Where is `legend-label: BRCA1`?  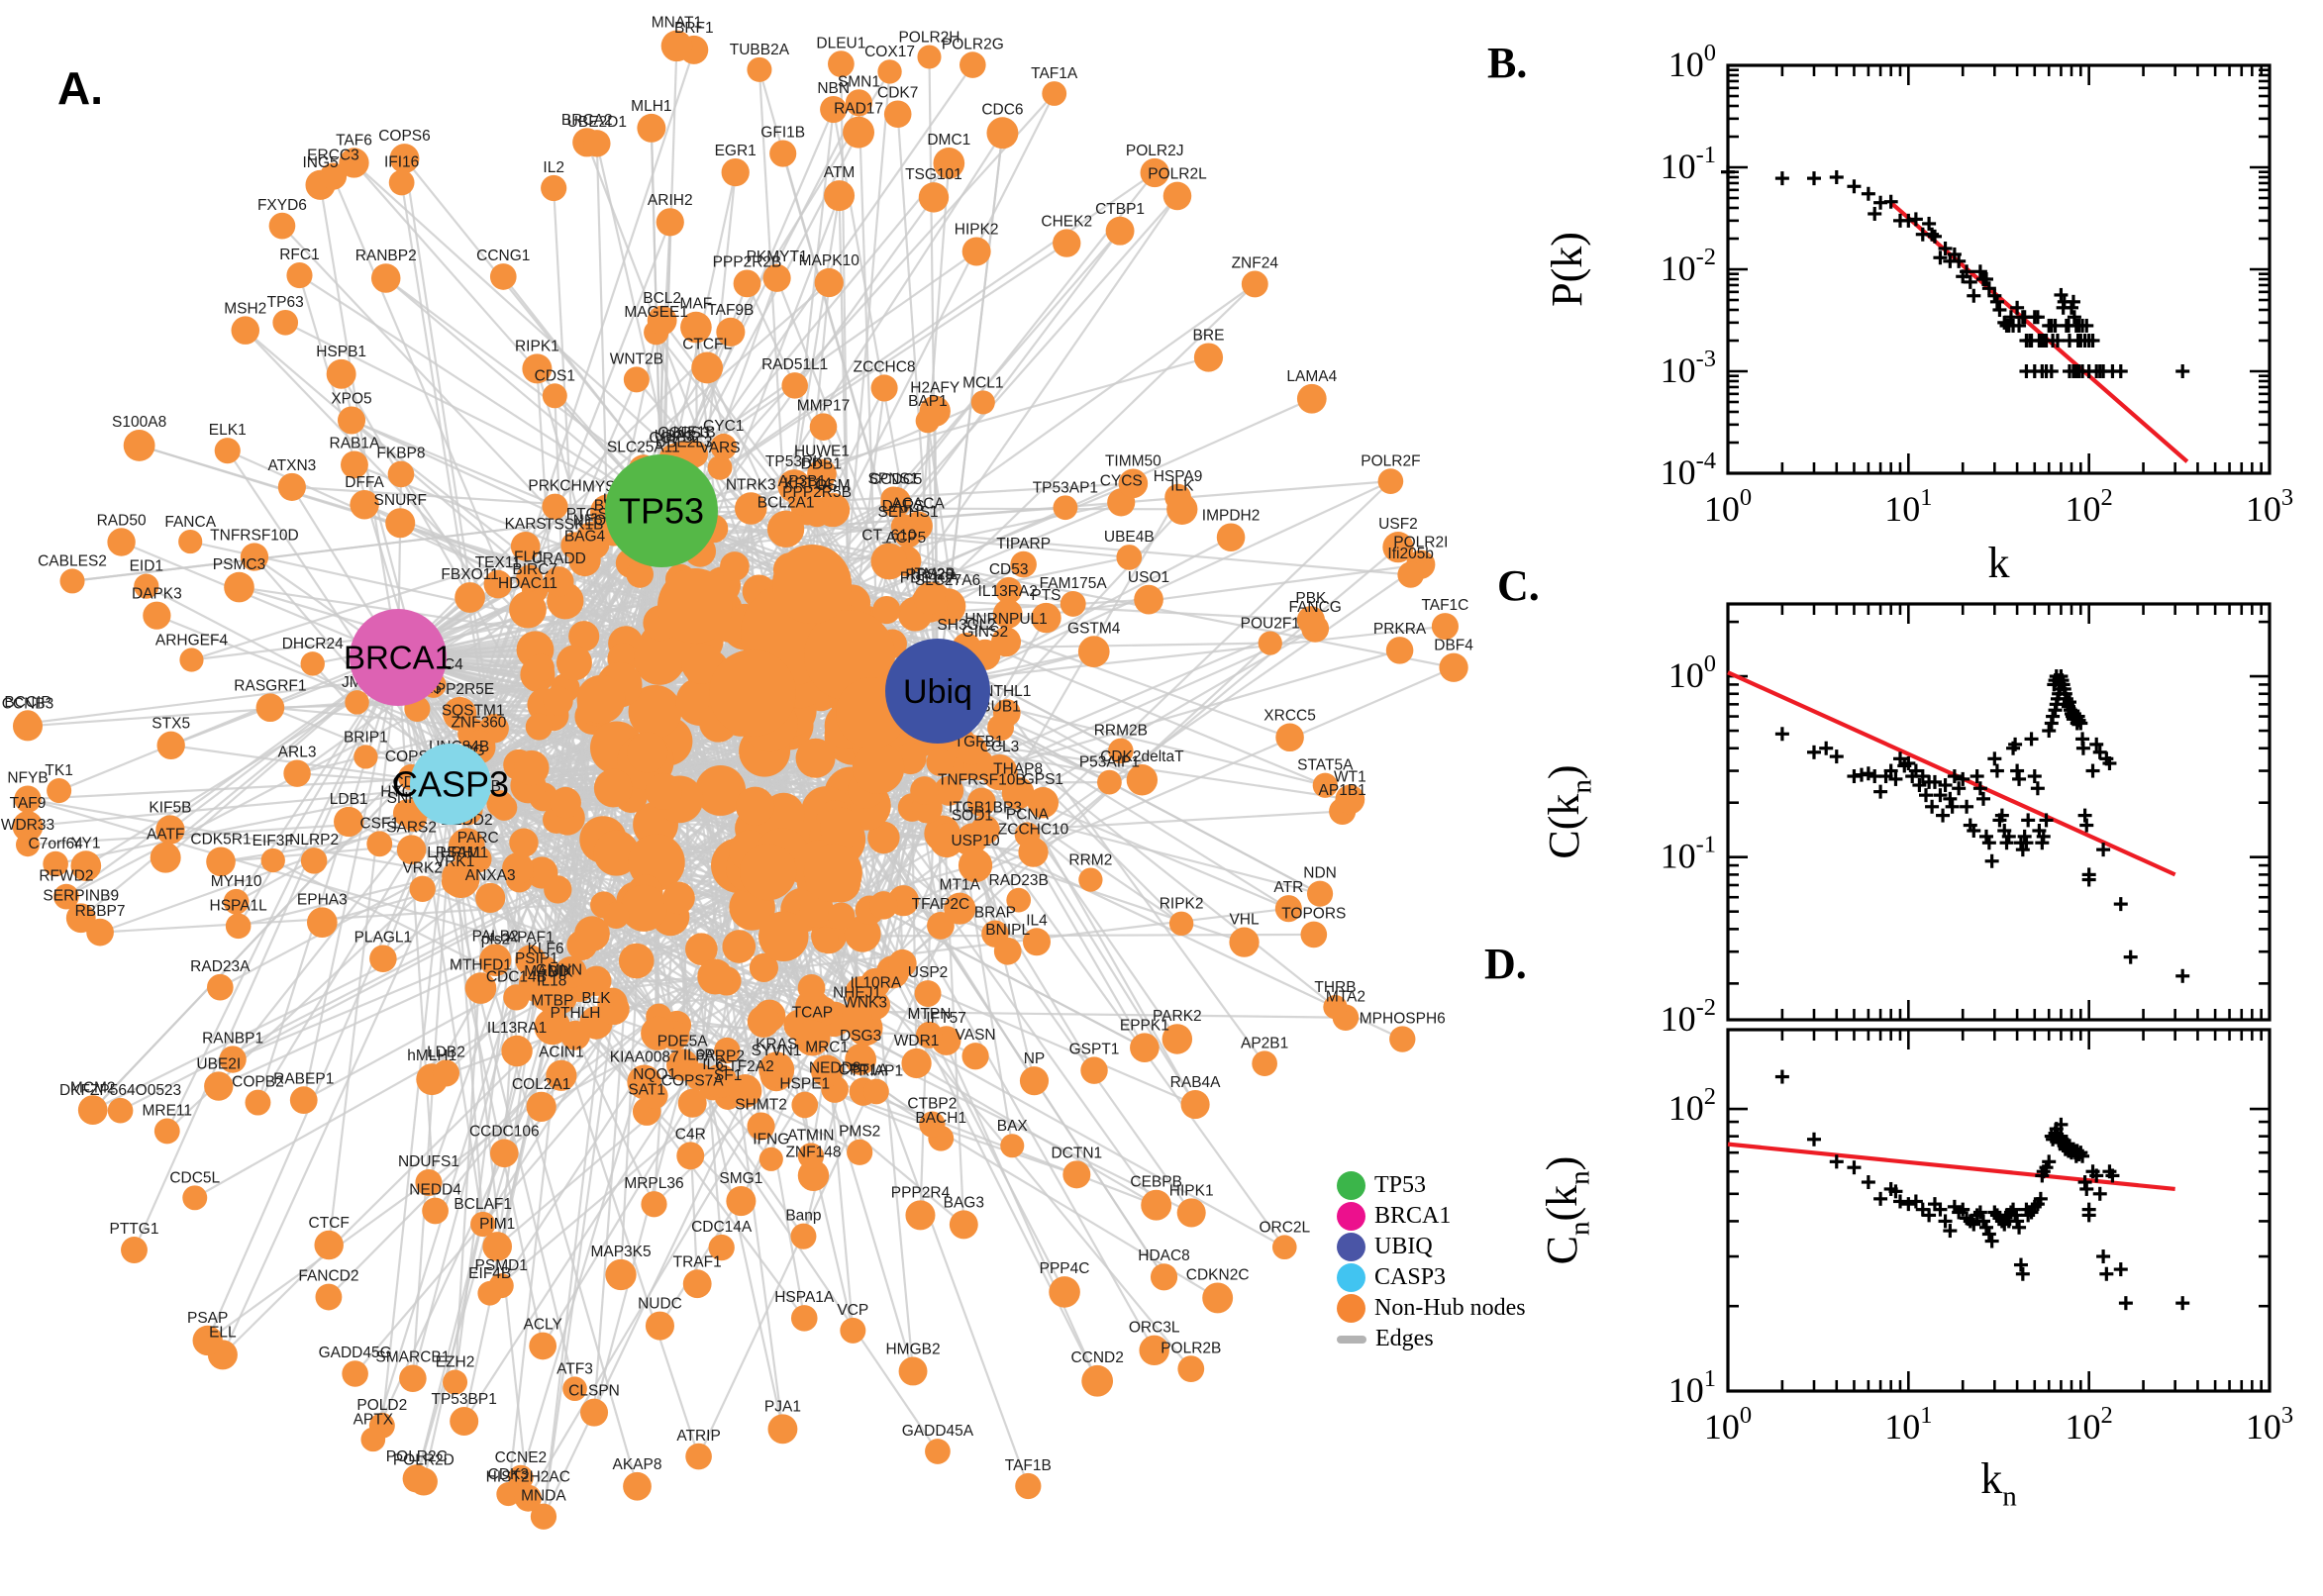 legend-label: BRCA1 is located at coordinates (1413, 1216).